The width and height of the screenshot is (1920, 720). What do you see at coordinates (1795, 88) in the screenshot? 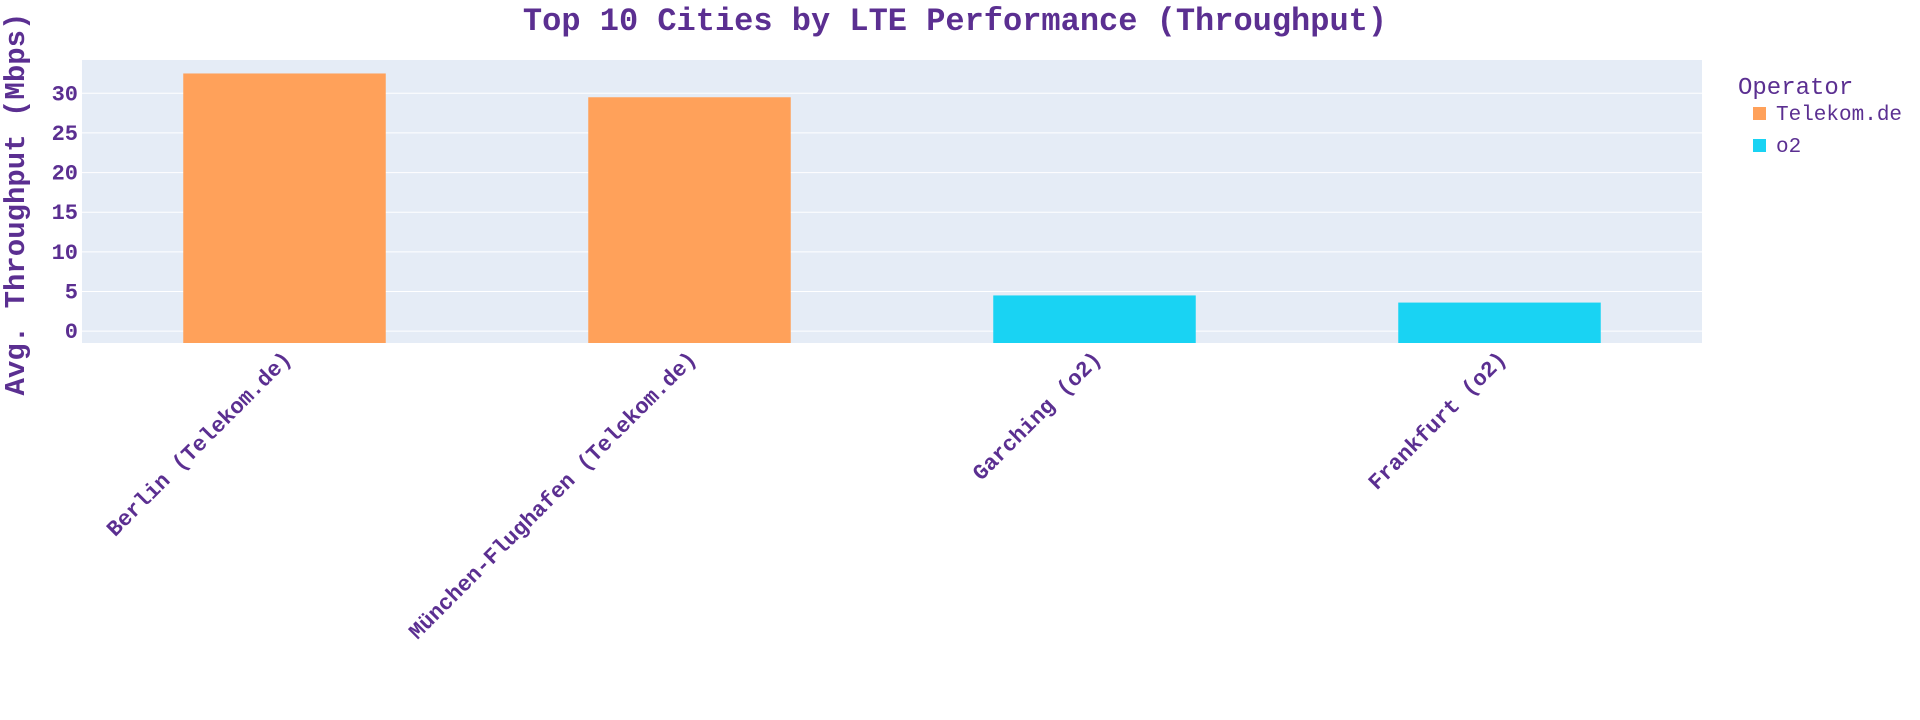
I see `legend-title: Operator` at bounding box center [1795, 88].